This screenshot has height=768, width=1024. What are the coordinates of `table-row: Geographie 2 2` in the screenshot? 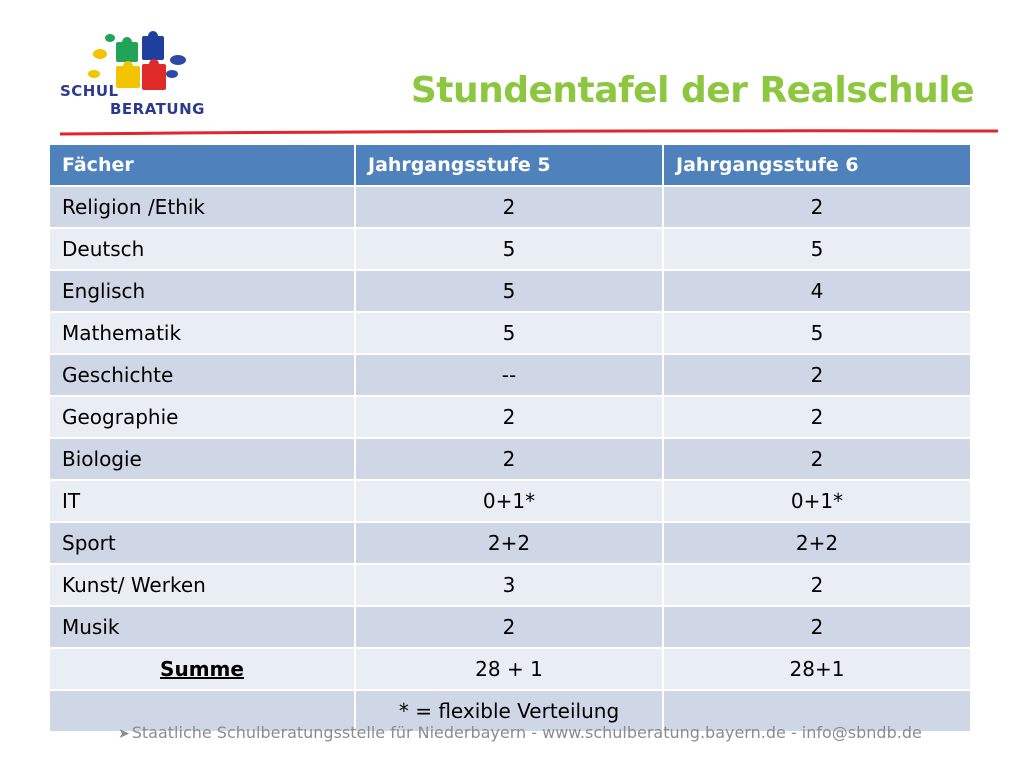 It's located at (510, 417).